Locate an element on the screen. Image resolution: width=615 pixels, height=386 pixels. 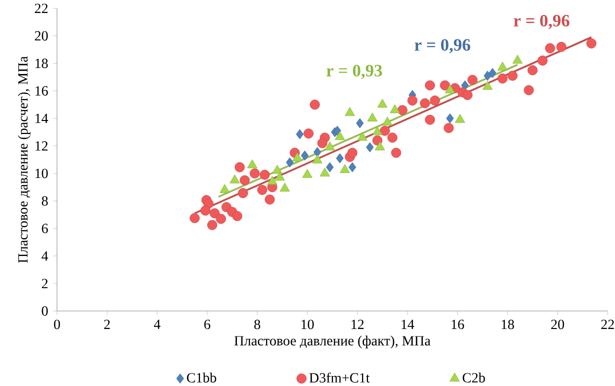
legend-label: C1bb is located at coordinates (201, 377).